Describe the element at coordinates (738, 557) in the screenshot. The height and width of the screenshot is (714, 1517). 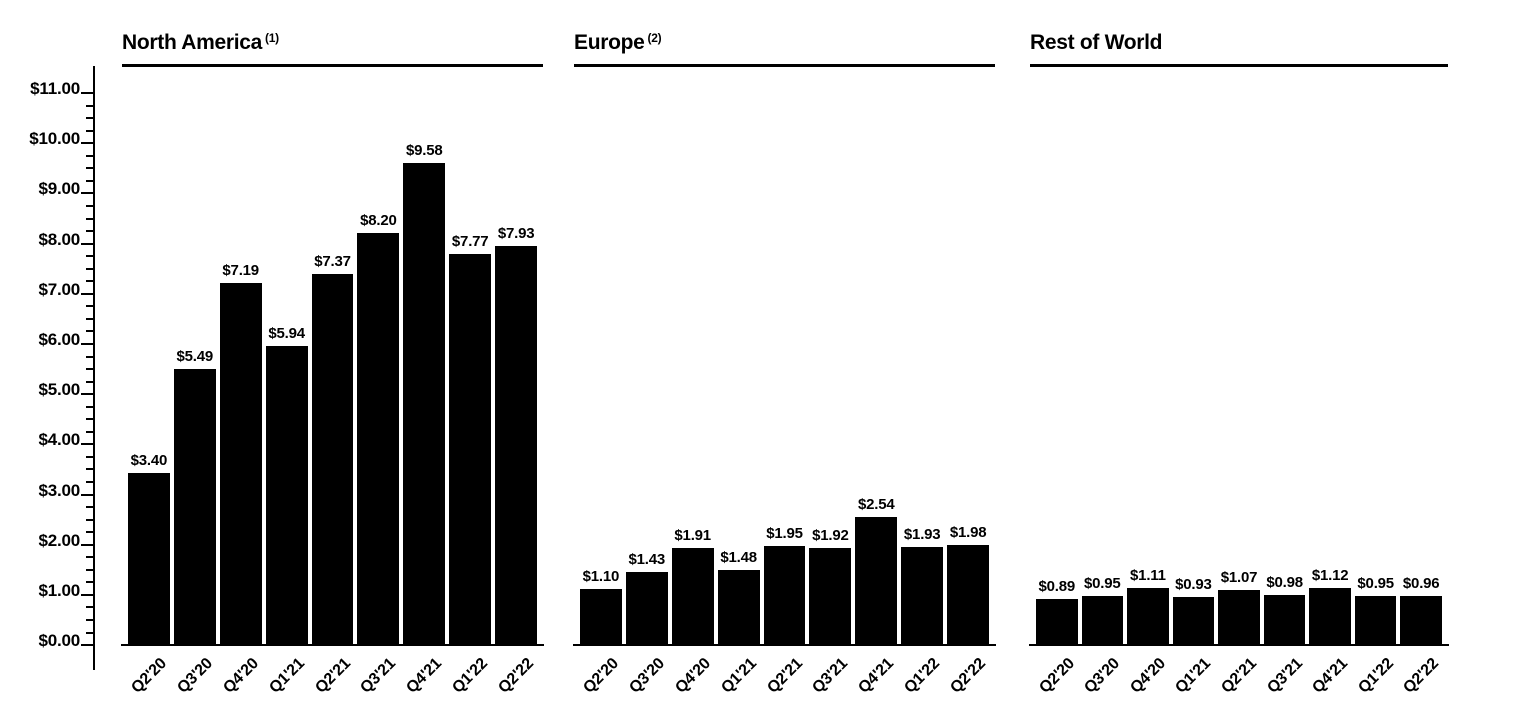
I see `bar-value-label: $1.48` at that location.